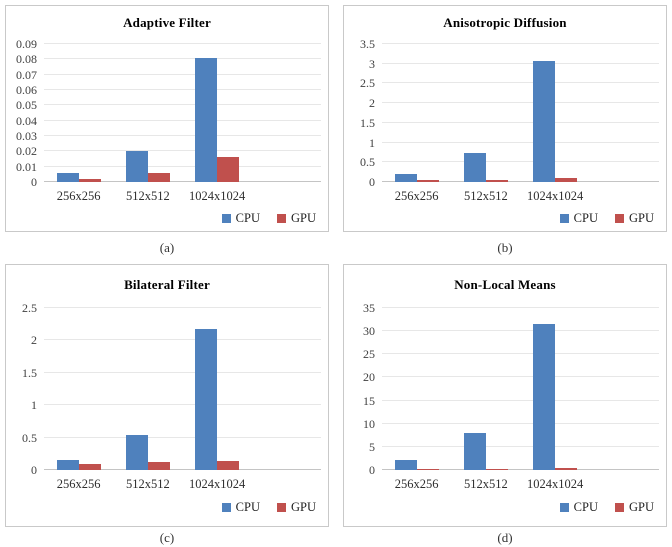  What do you see at coordinates (26, 151) in the screenshot?
I see `y-axis-tick-label: 0.02` at bounding box center [26, 151].